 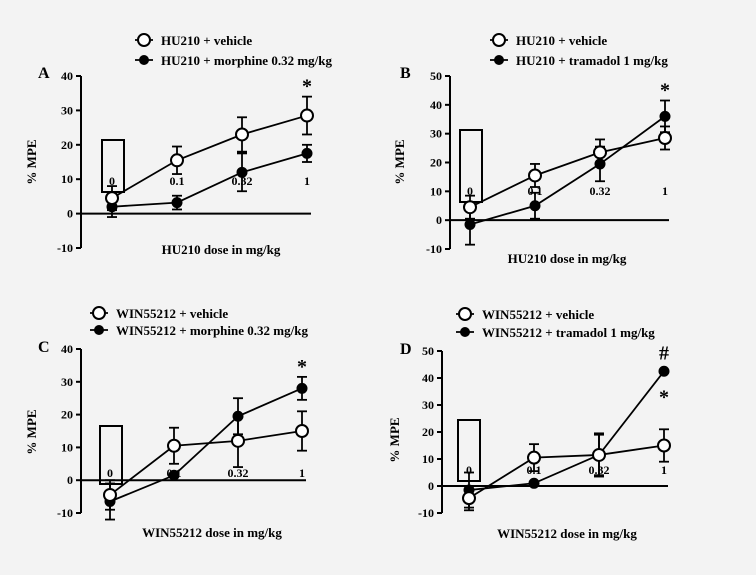 What do you see at coordinates (405, 73) in the screenshot?
I see `panel-label: B` at bounding box center [405, 73].